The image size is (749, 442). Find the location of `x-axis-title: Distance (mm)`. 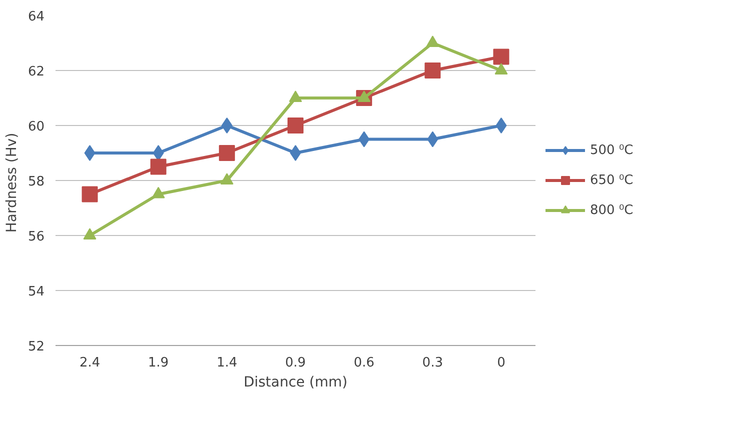

x-axis-title: Distance (mm) is located at coordinates (296, 382).